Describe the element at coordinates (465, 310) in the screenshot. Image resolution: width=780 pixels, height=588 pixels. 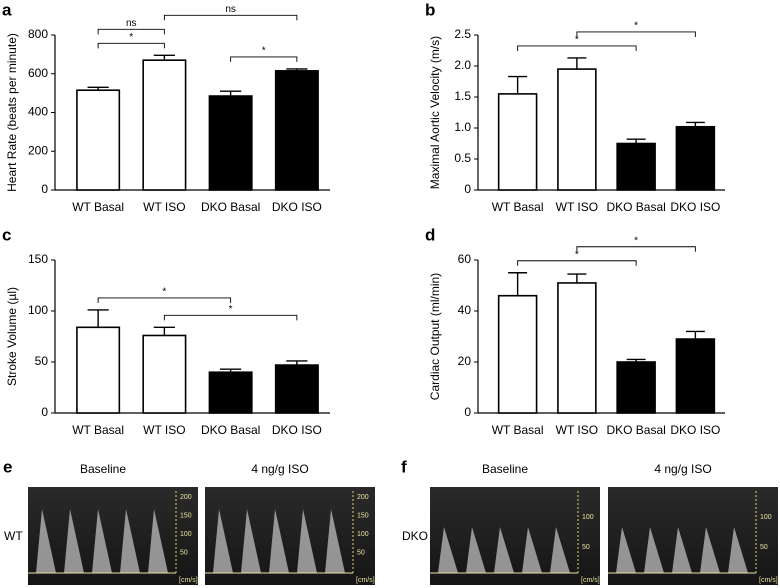
I see `y-tick-label: 40` at that location.